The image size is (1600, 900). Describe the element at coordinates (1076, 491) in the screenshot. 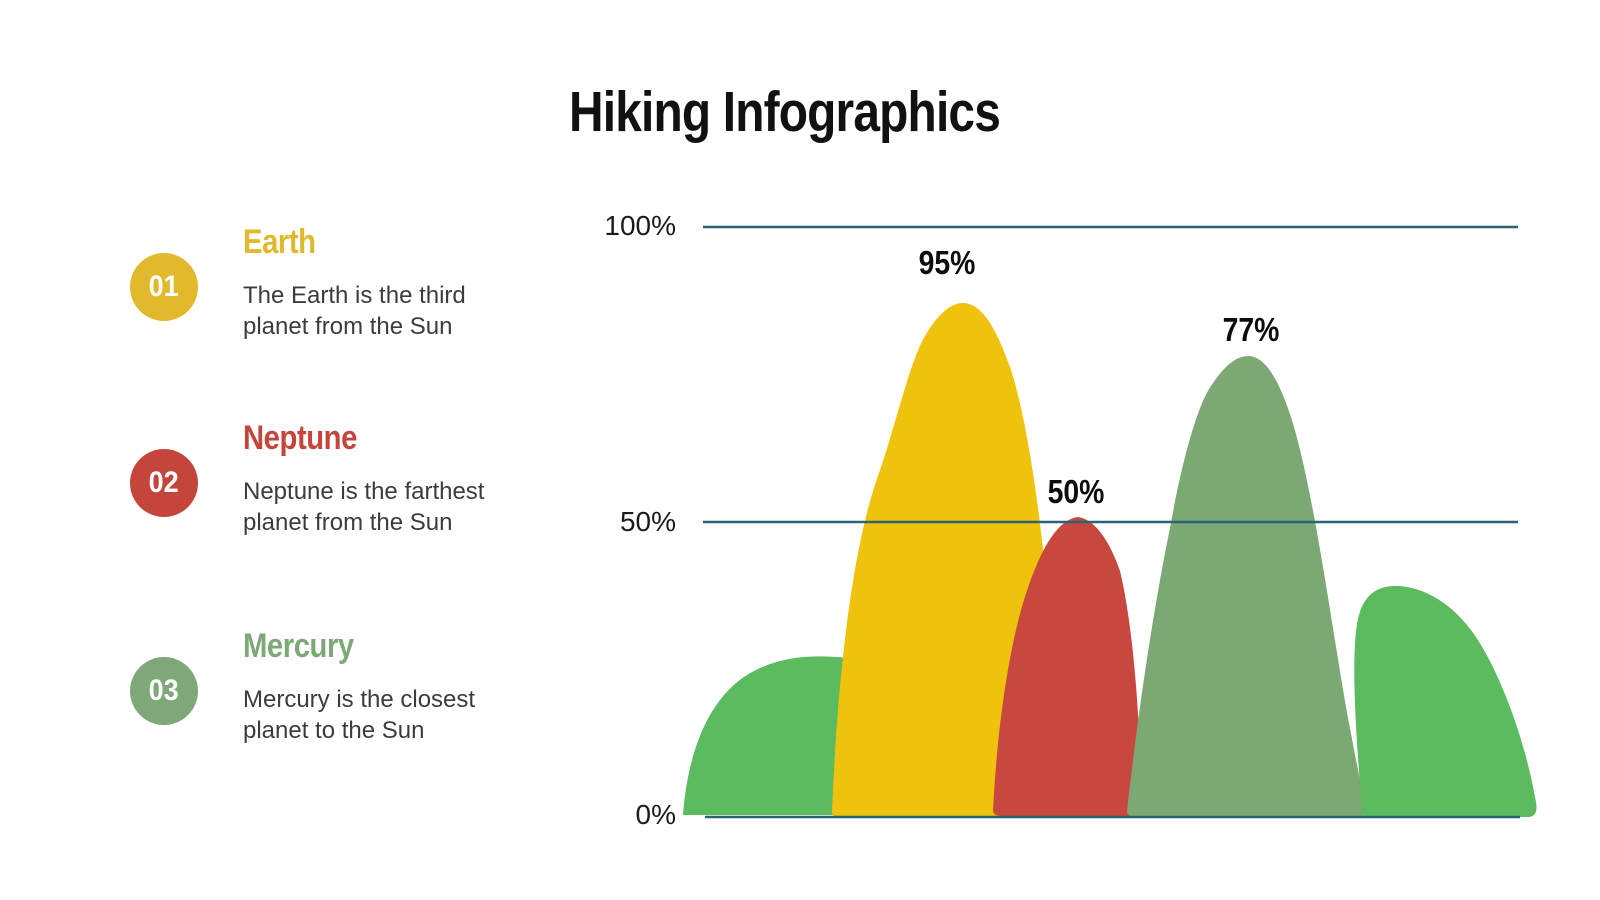

I see `peak-label-neptune: 50%` at that location.